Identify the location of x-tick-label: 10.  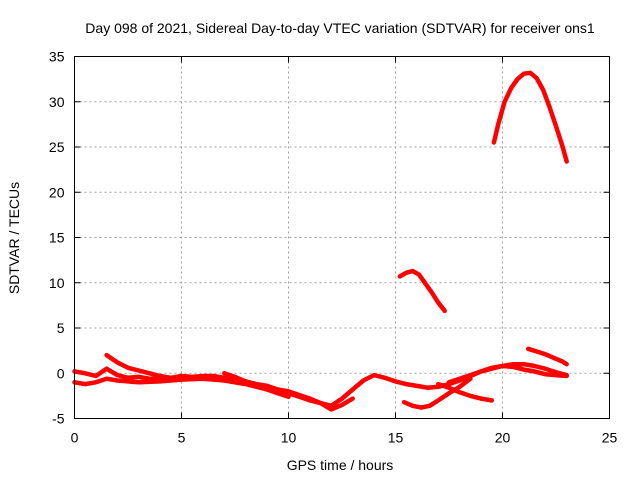
(289, 438).